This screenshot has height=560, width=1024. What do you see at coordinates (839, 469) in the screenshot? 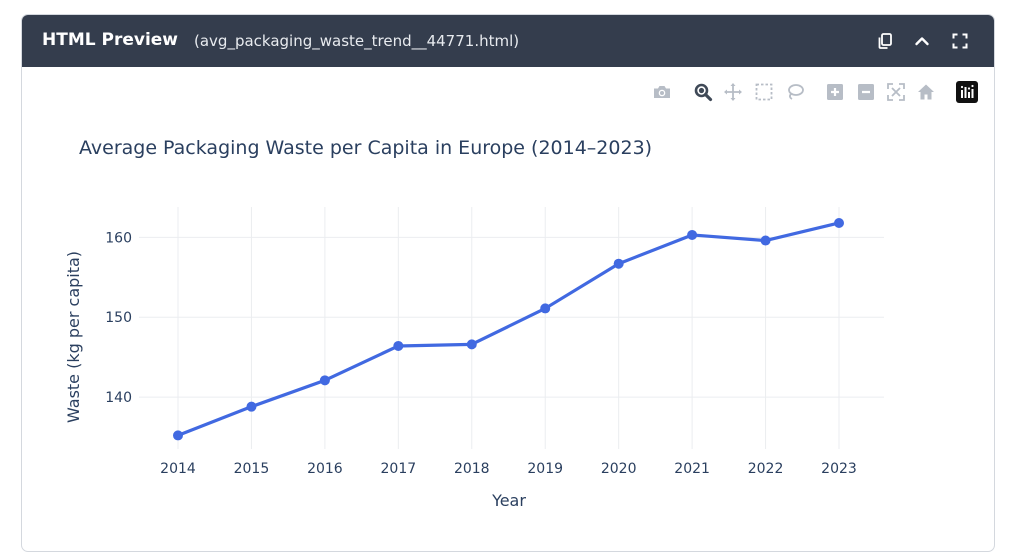
I see `x-tick-label: 2023` at bounding box center [839, 469].